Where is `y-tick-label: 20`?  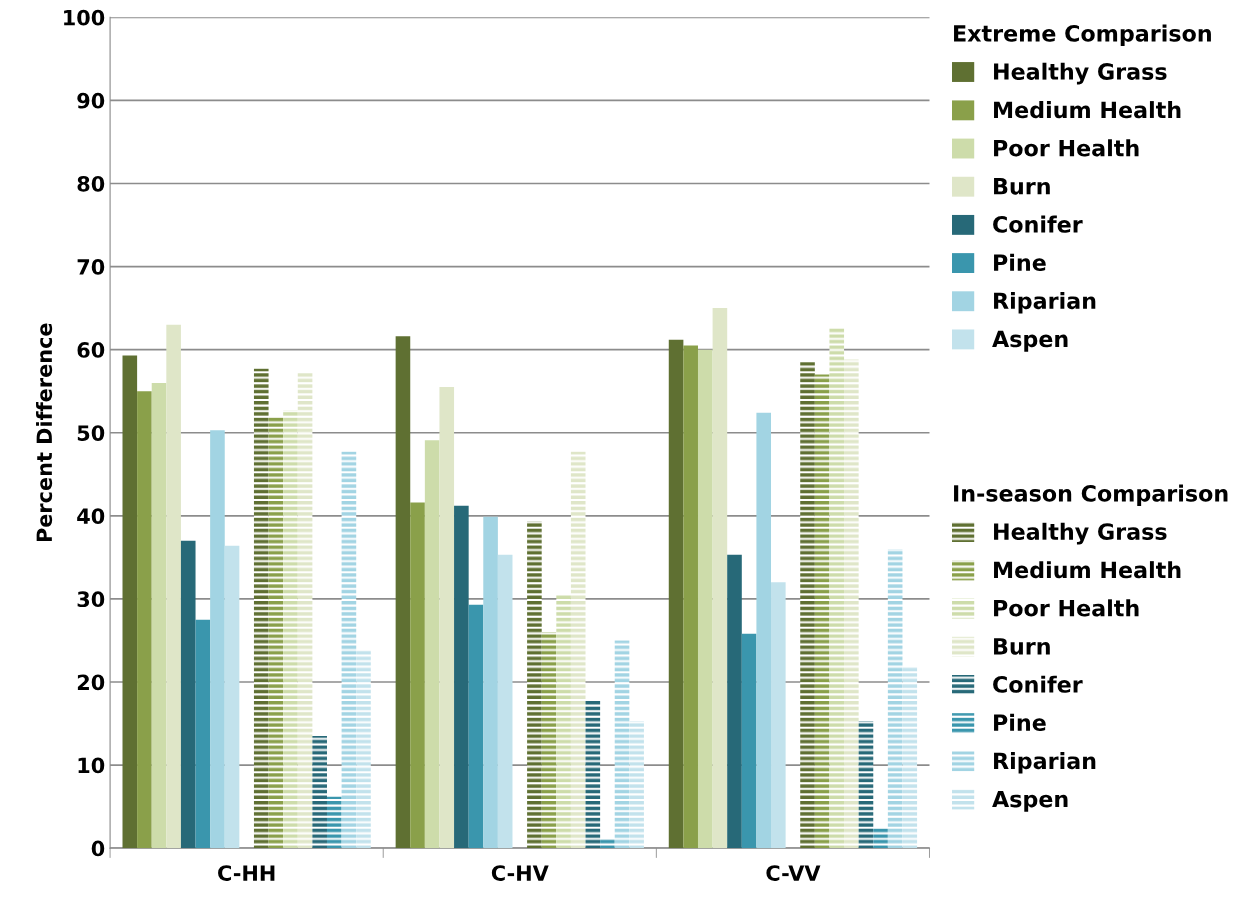 y-tick-label: 20 is located at coordinates (91, 682).